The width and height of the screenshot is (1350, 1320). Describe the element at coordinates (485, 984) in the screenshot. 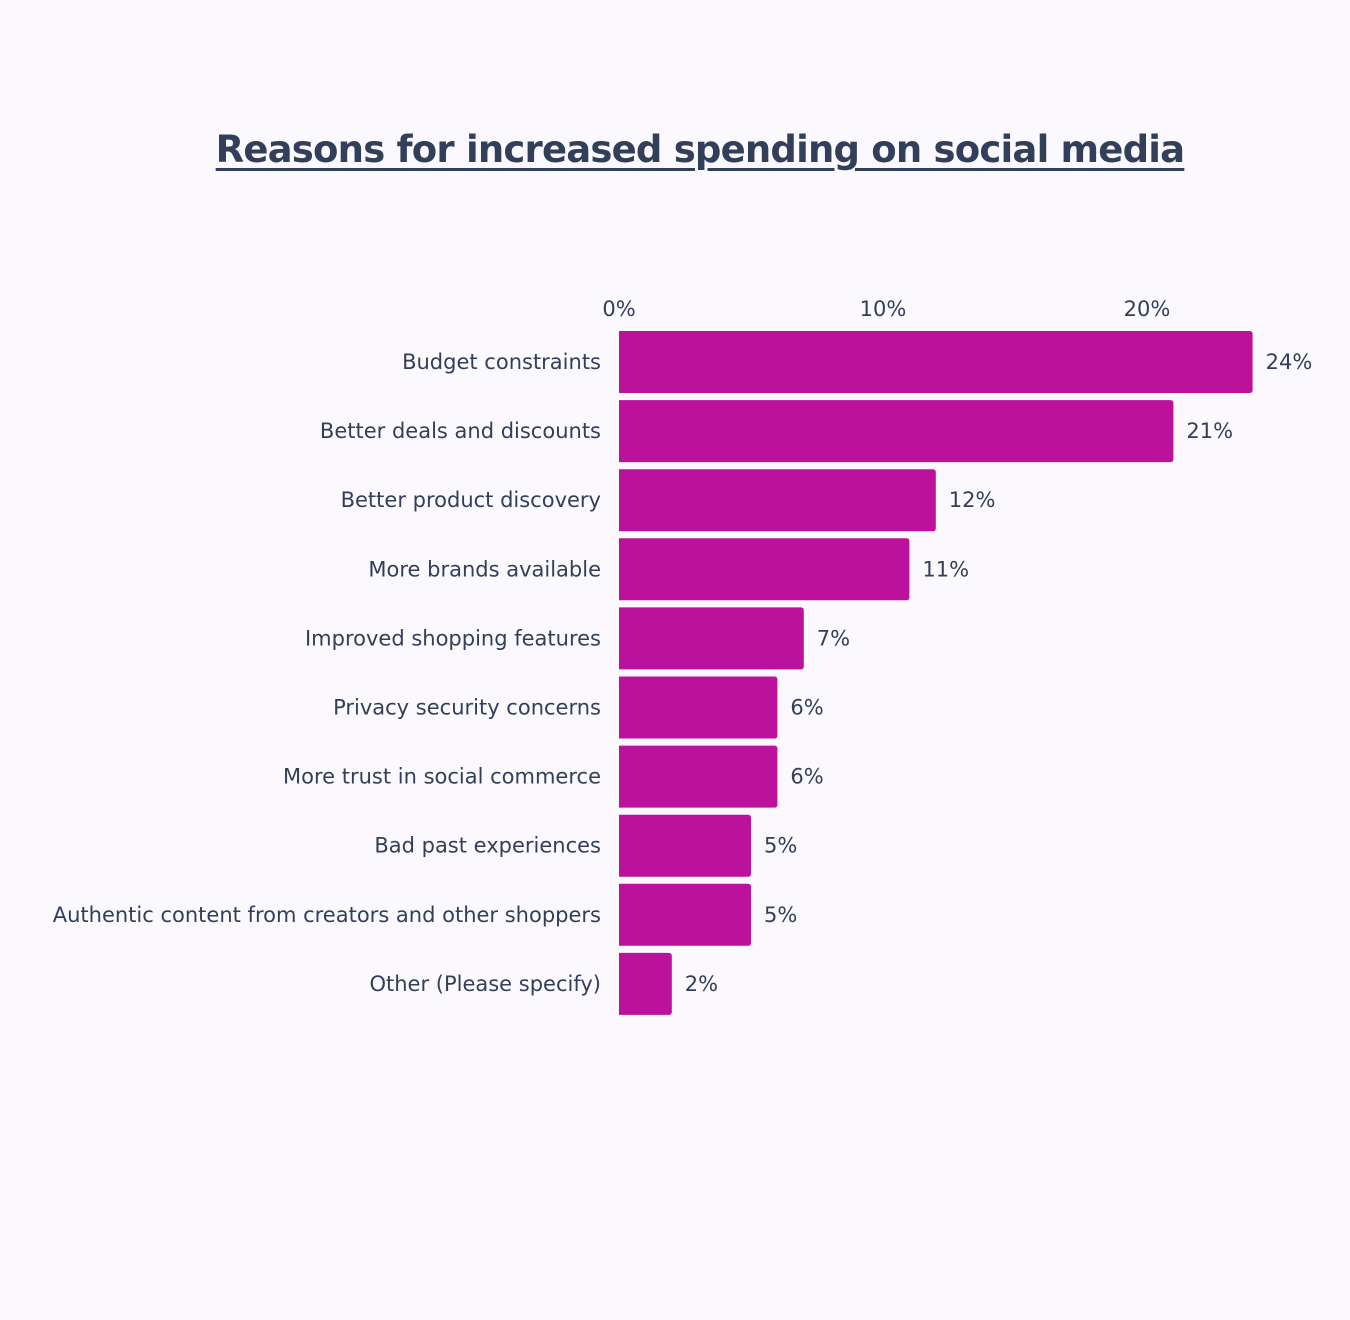

I see `category-label: Other (Please specify)` at that location.